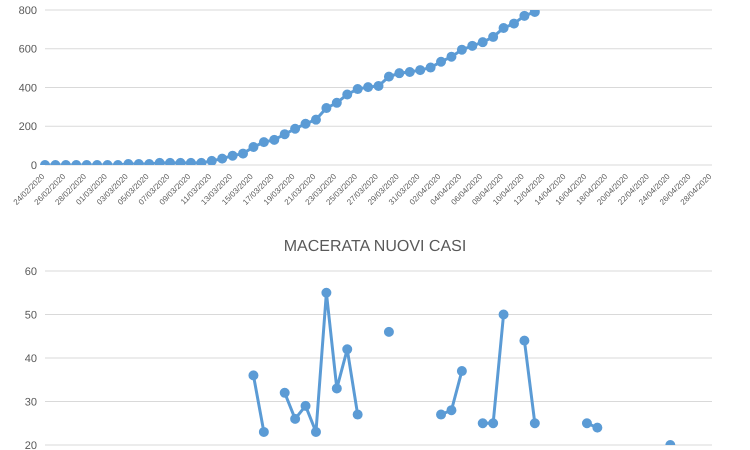 This screenshot has width=750, height=450. What do you see at coordinates (27, 10) in the screenshot?
I see `y-tick-label: 800` at bounding box center [27, 10].